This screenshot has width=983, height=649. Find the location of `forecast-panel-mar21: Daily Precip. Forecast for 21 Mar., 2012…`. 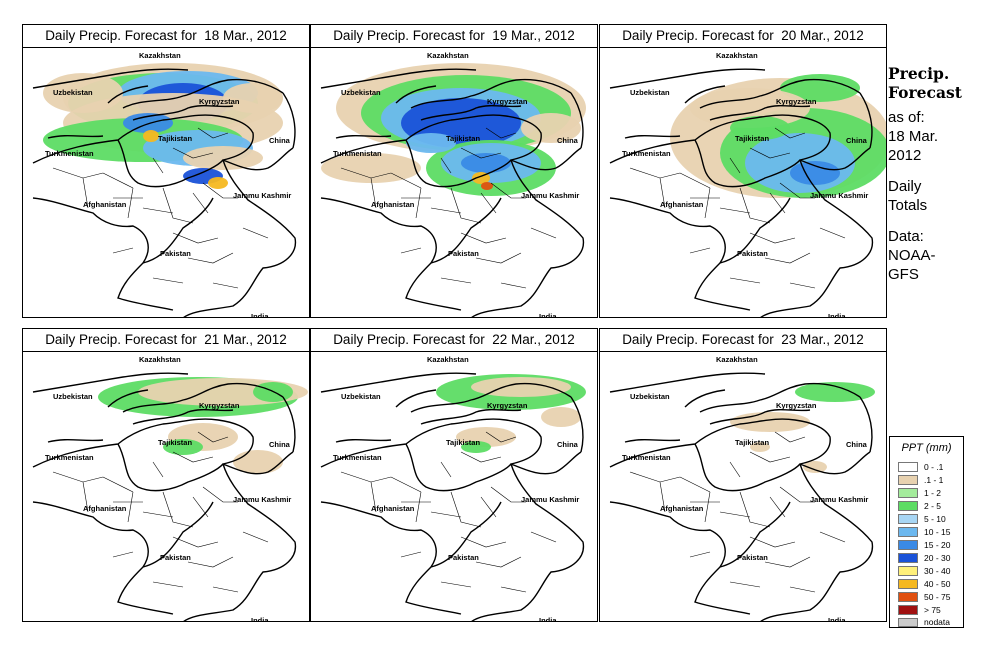

forecast-panel-mar21: Daily Precip. Forecast for 21 Mar., 2012… is located at coordinates (166, 475).